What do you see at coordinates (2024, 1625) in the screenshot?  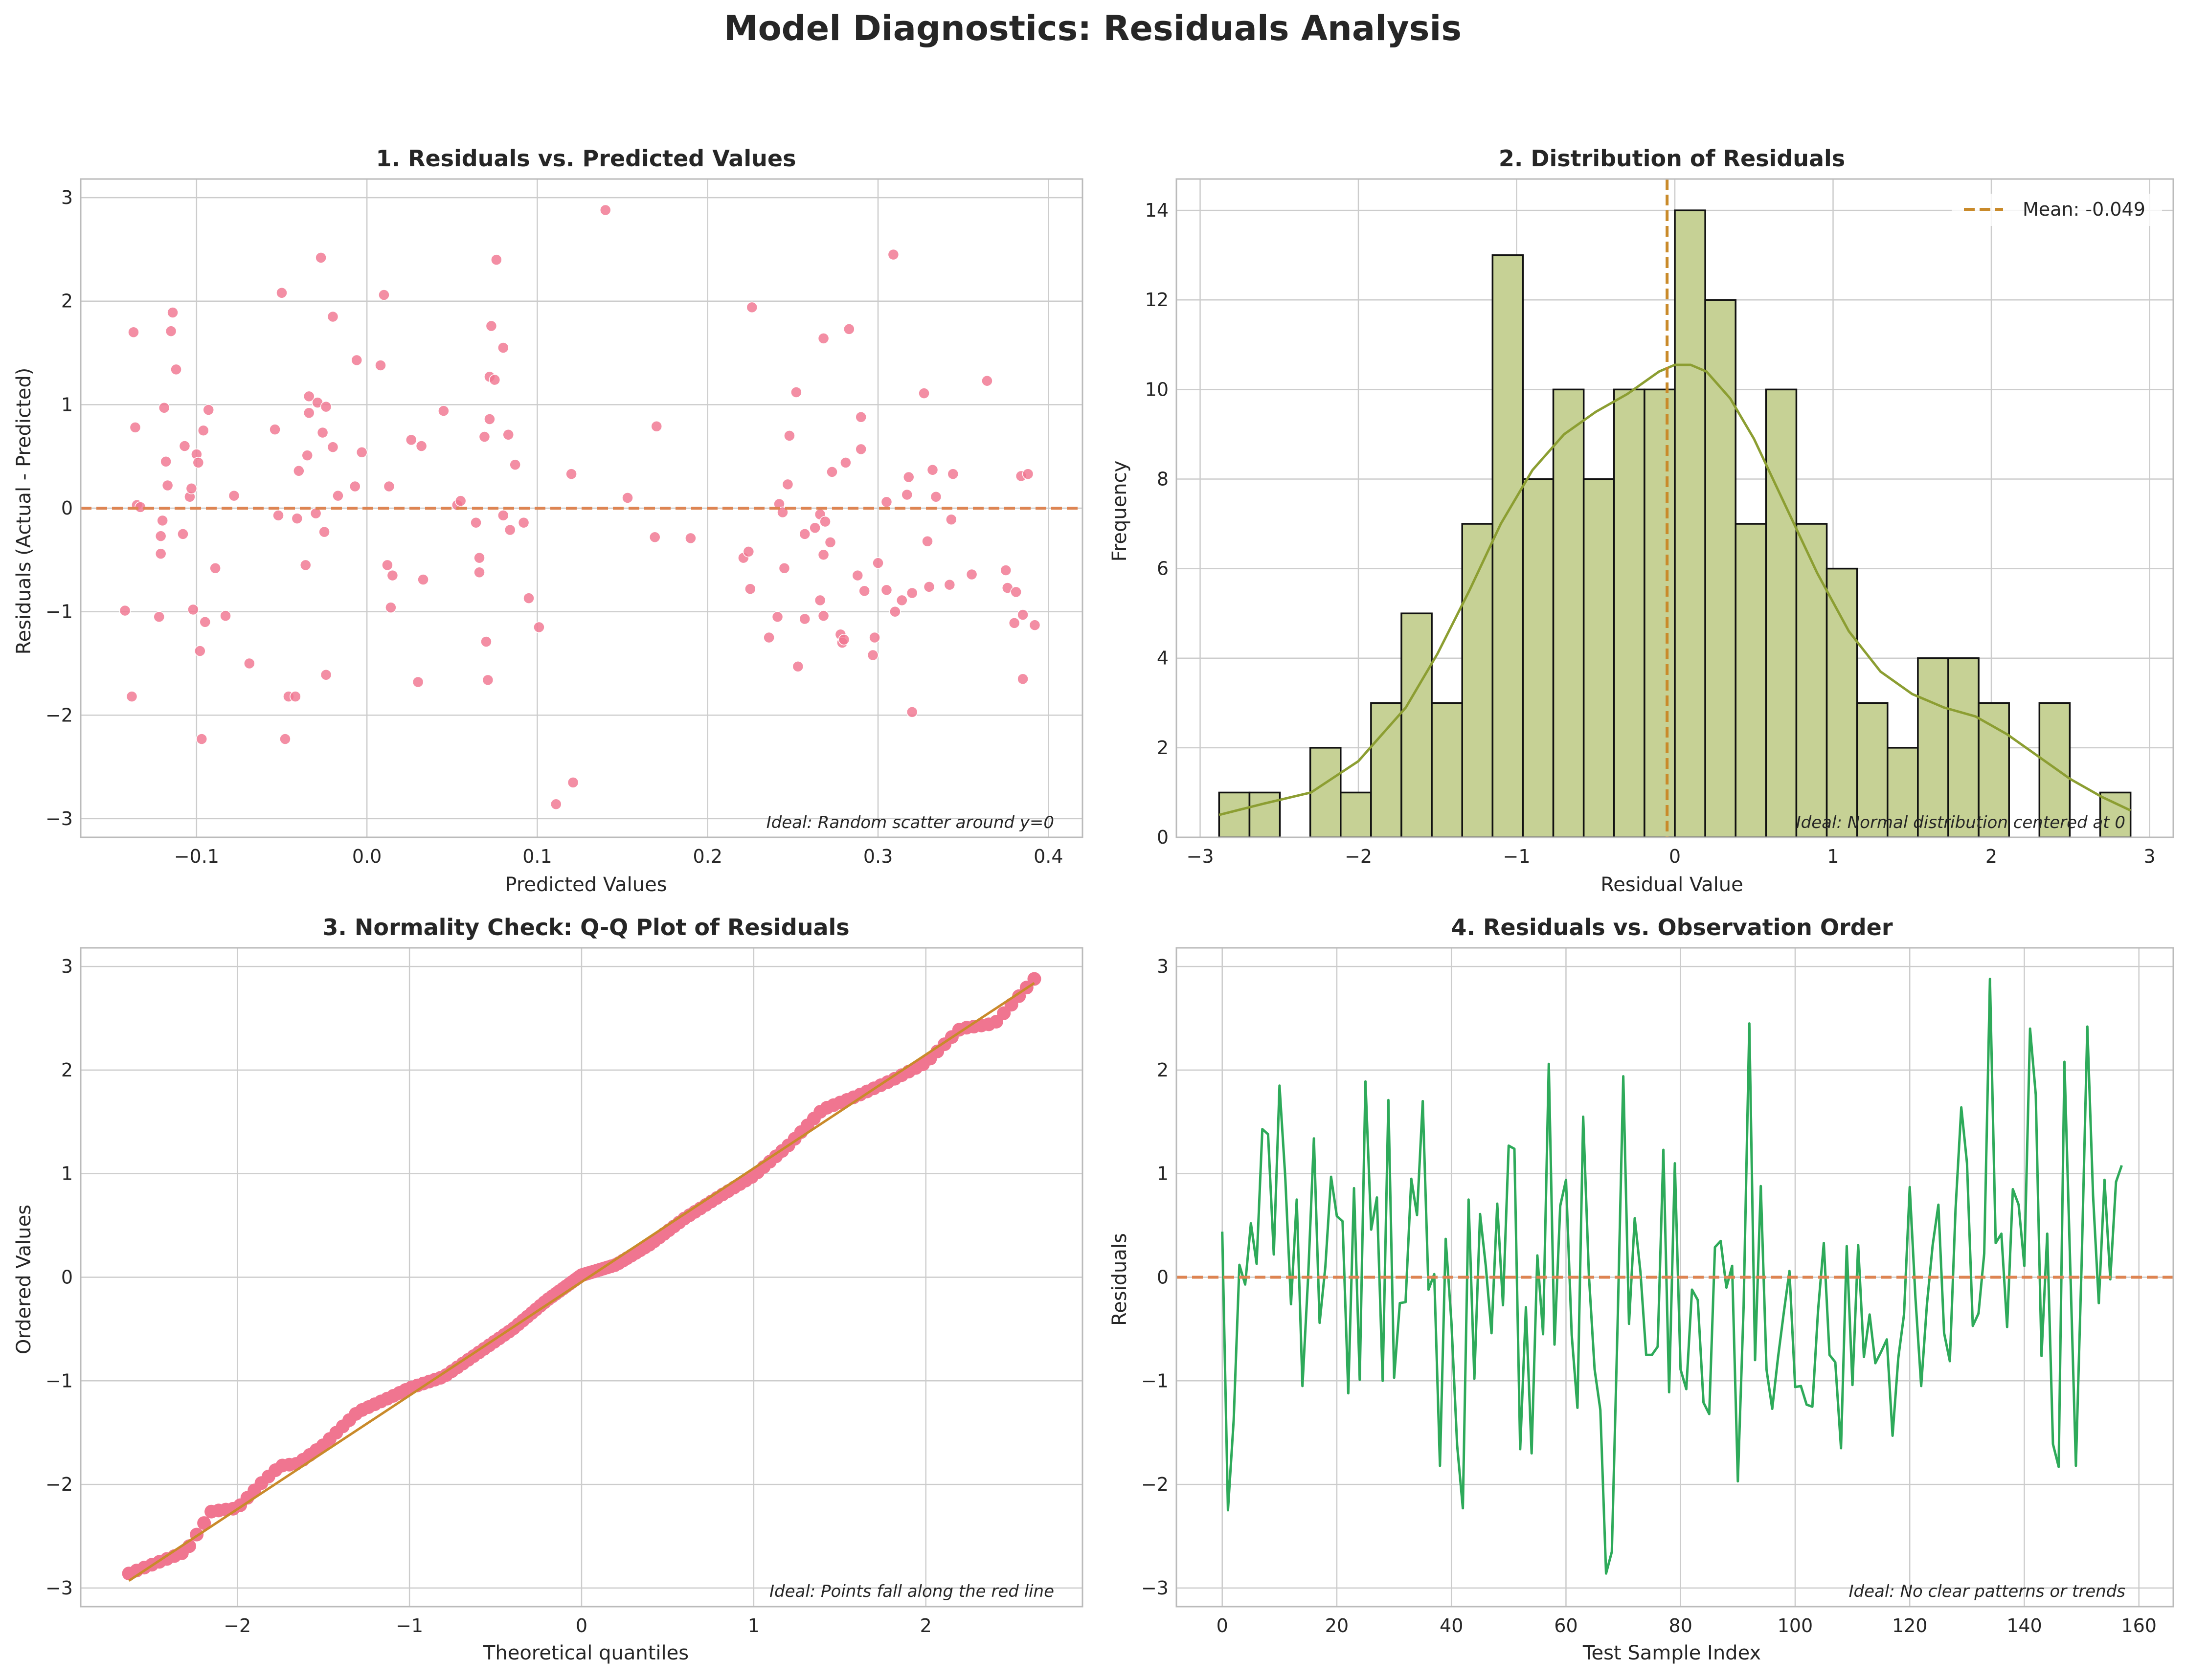 I see `x-tick-label: 140` at bounding box center [2024, 1625].